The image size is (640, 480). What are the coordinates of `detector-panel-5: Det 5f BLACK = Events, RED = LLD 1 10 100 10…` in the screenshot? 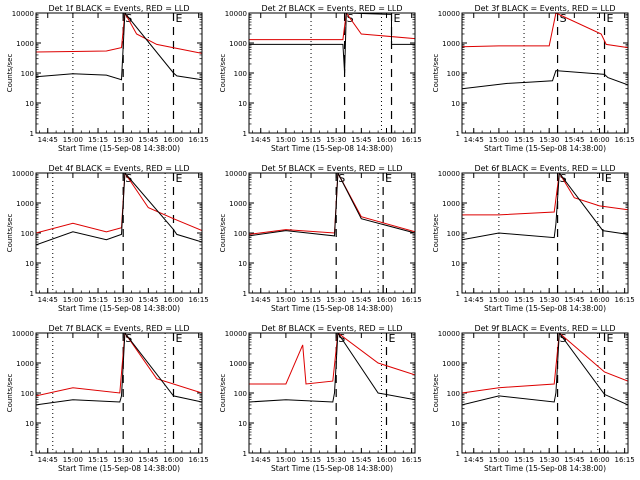 It's located at (320, 238).